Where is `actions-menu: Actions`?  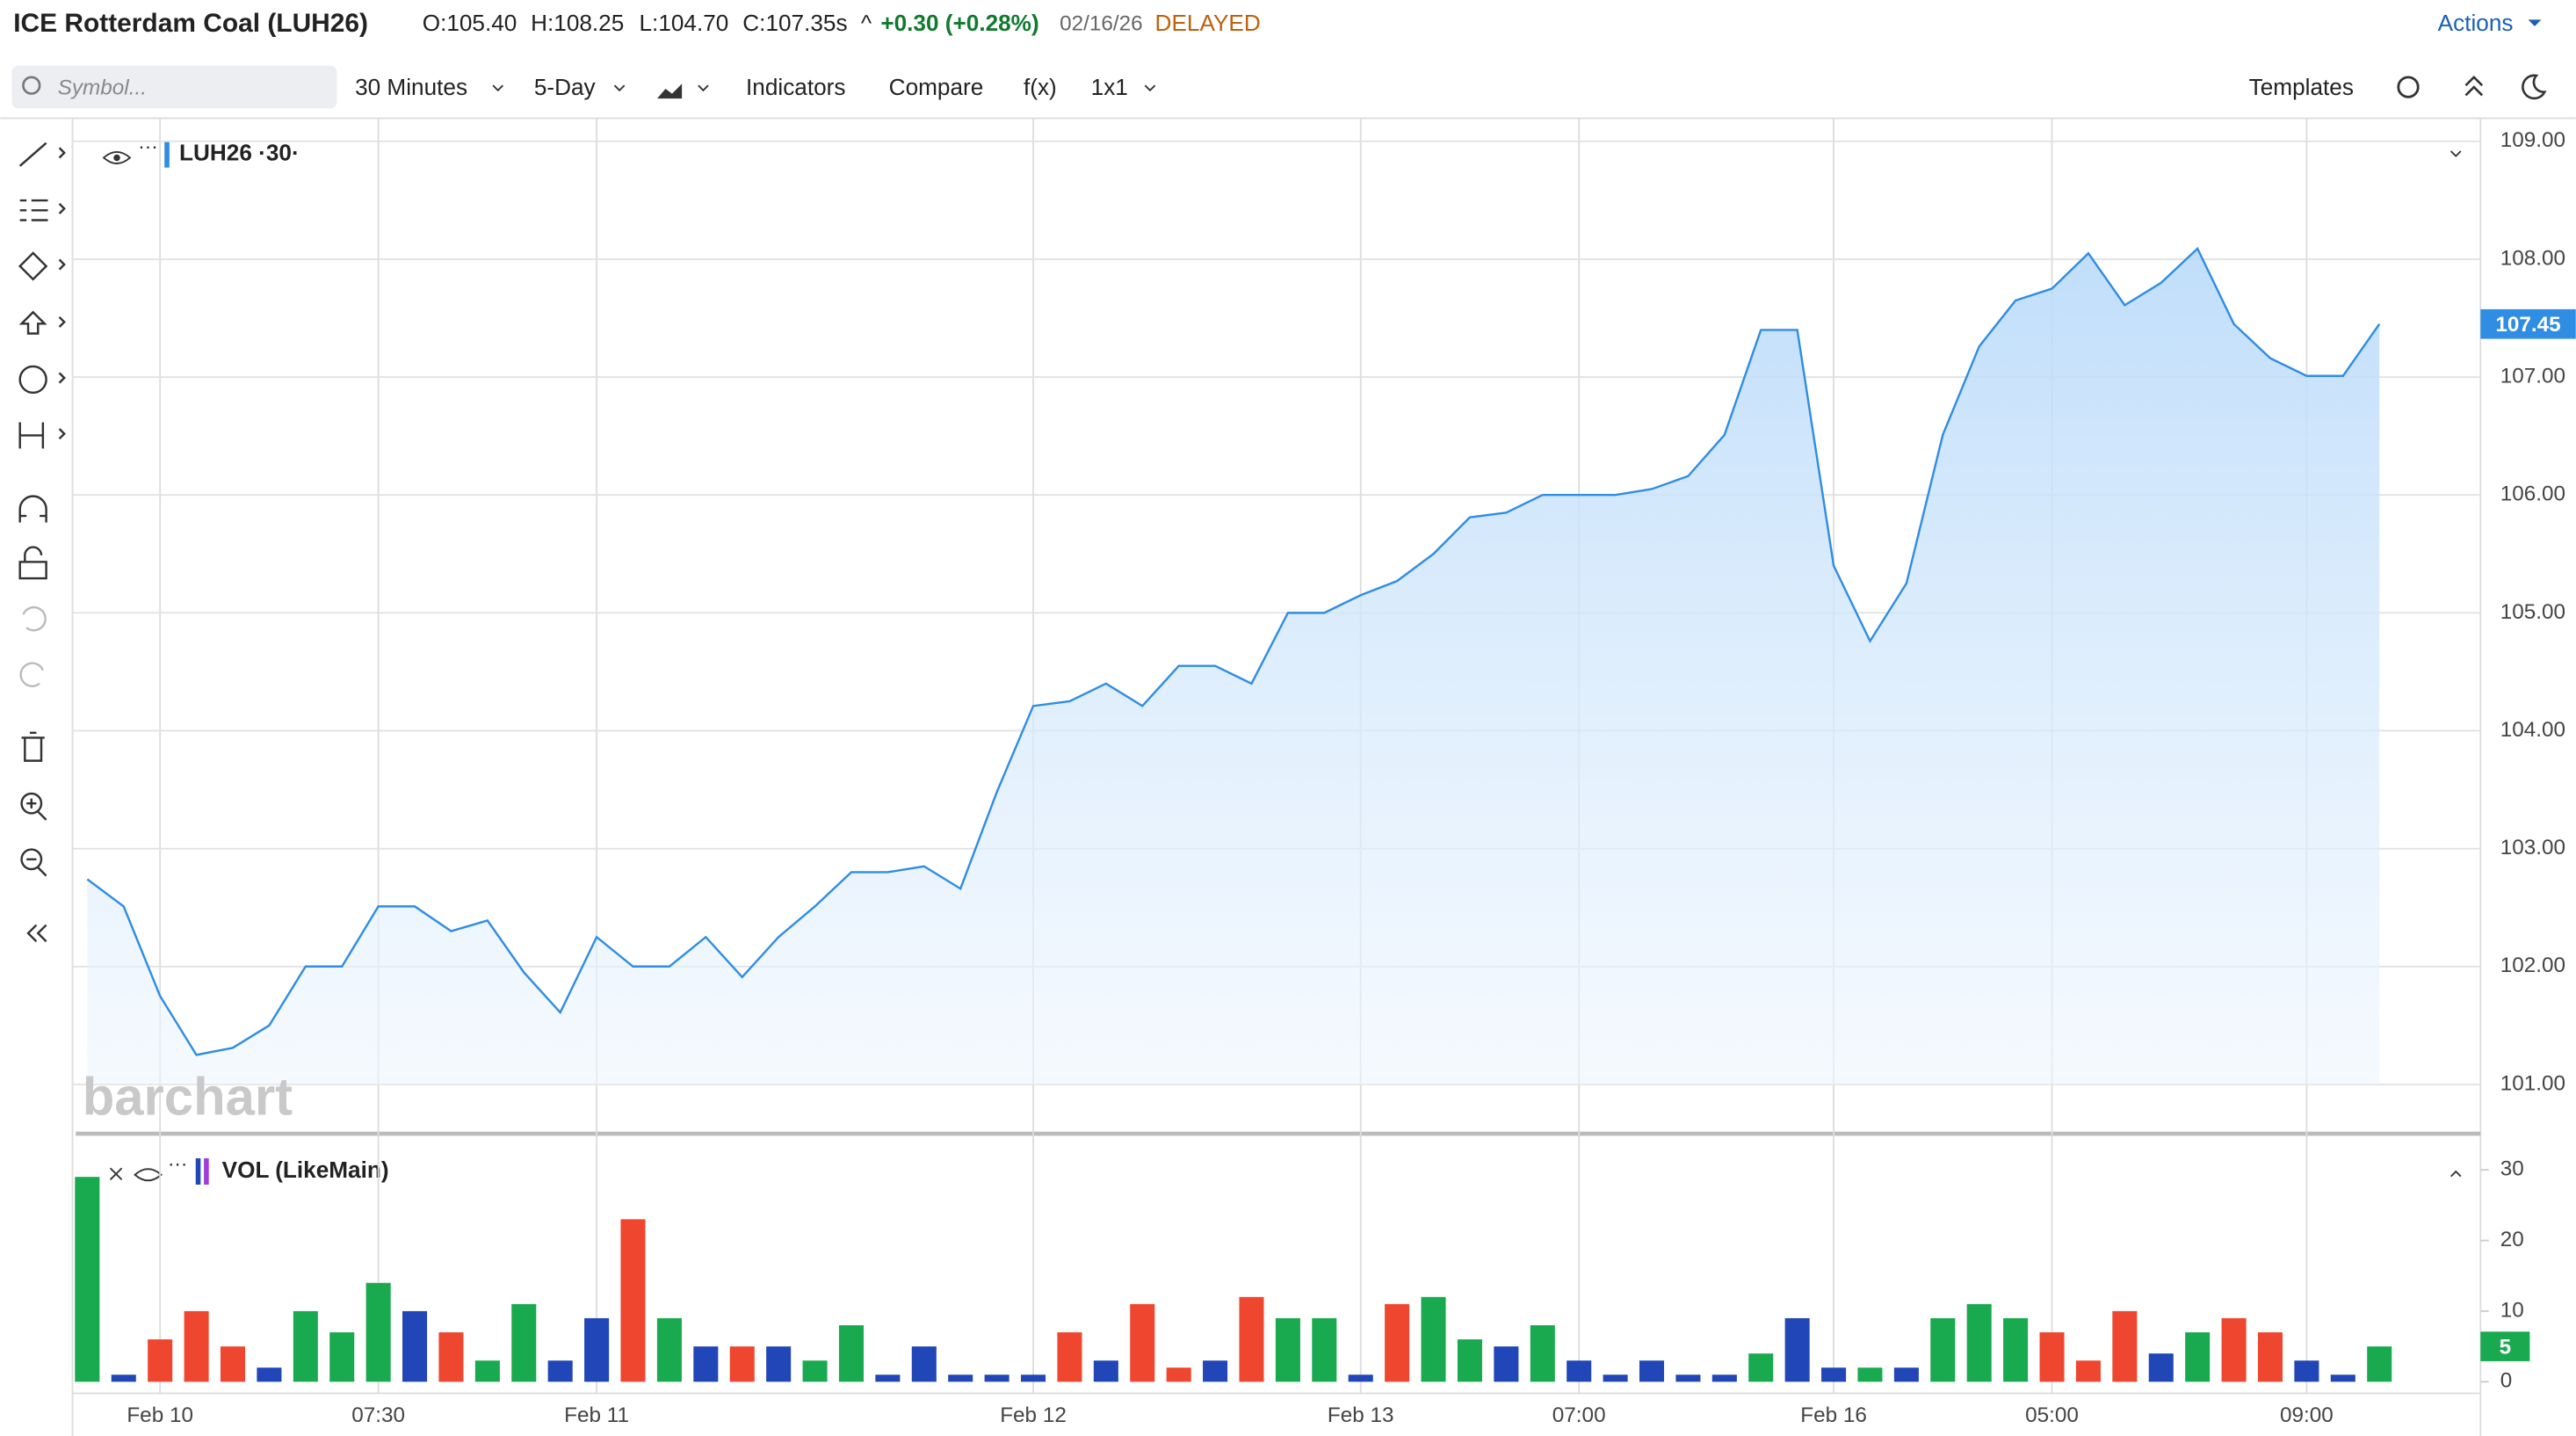
actions-menu: Actions is located at coordinates (2476, 23).